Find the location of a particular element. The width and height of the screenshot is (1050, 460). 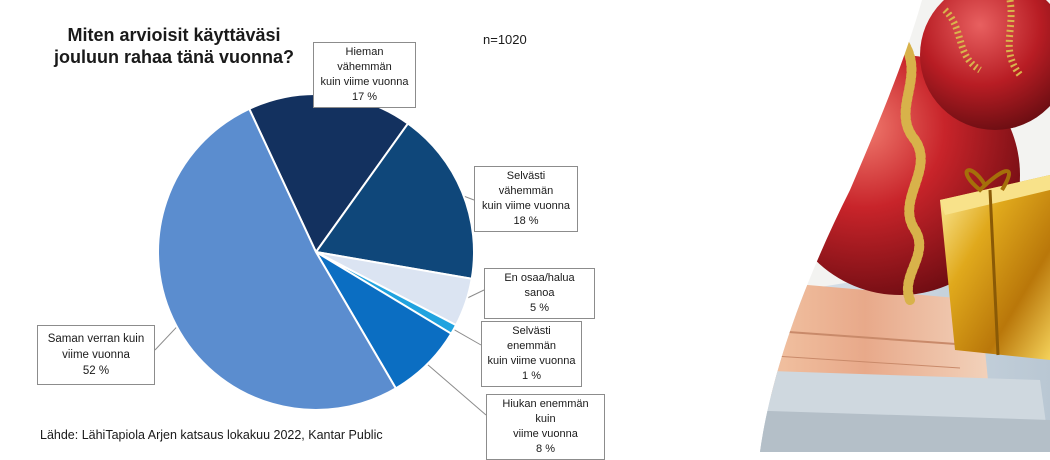

leader-line-saman-verran is located at coordinates (167, 336).